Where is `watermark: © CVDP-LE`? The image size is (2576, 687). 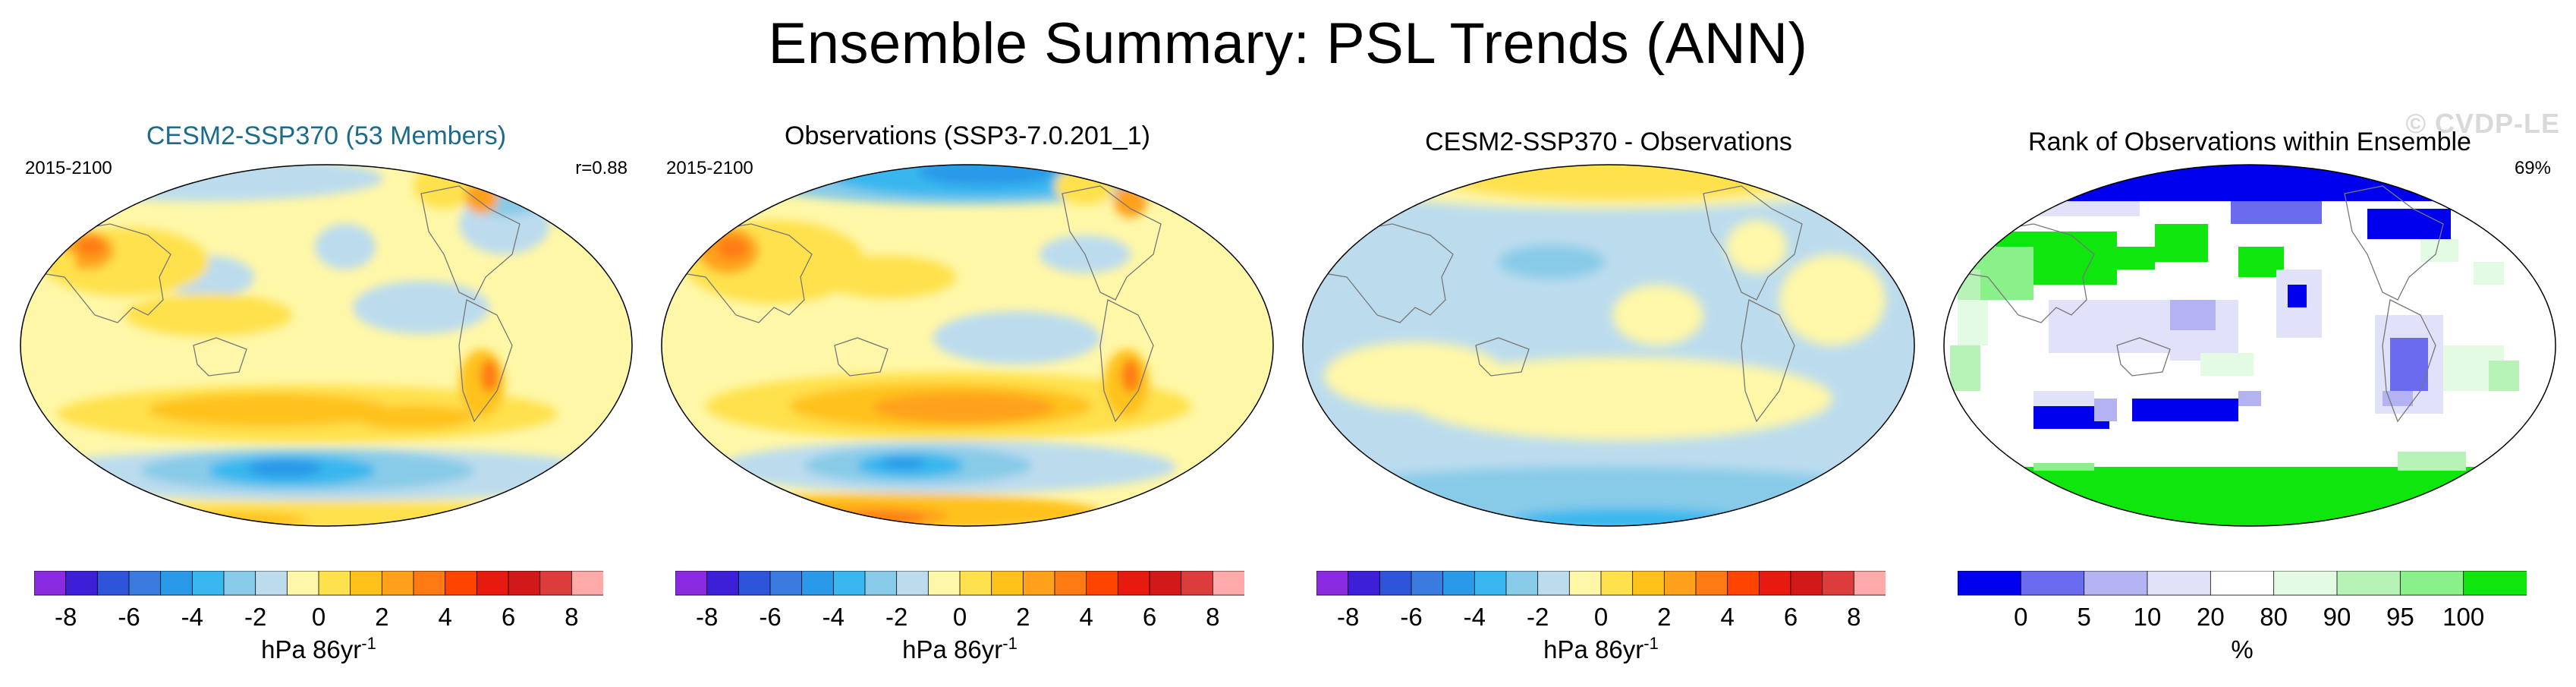 watermark: © CVDP-LE is located at coordinates (2482, 123).